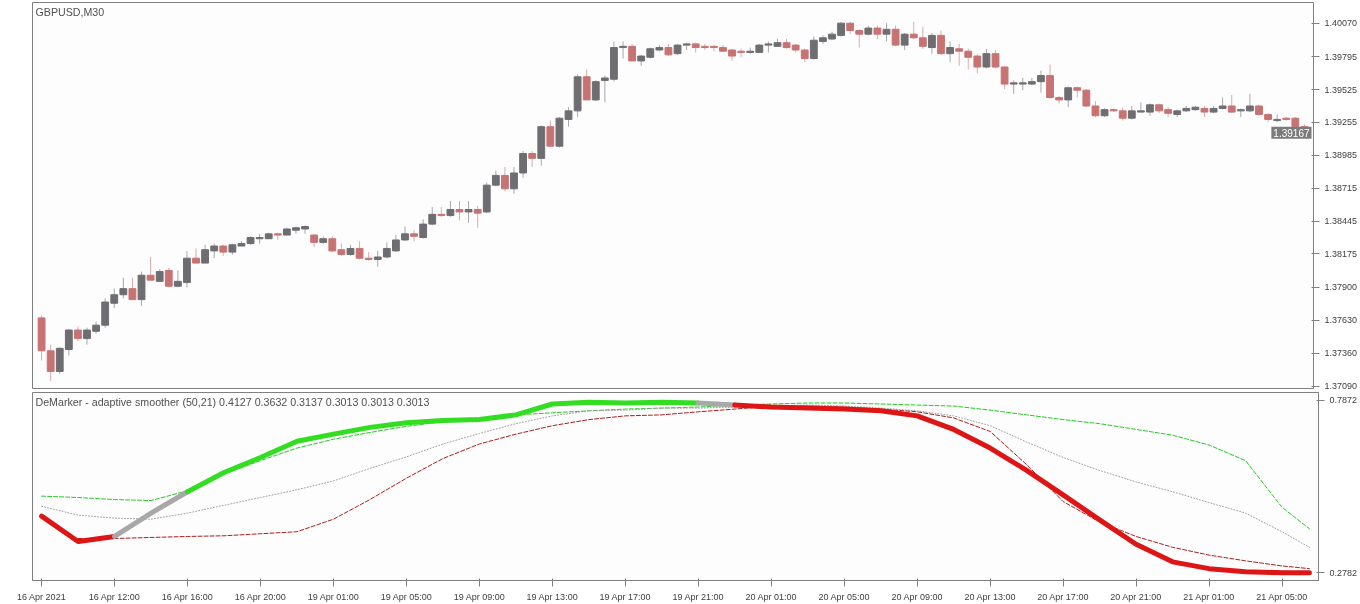 The height and width of the screenshot is (604, 1360). I want to click on x-tick-label: 20 Apr 09:00, so click(917, 596).